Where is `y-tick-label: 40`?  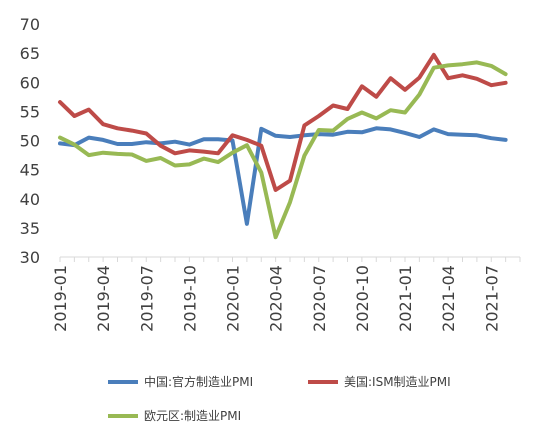
y-tick-label: 40 is located at coordinates (30, 199).